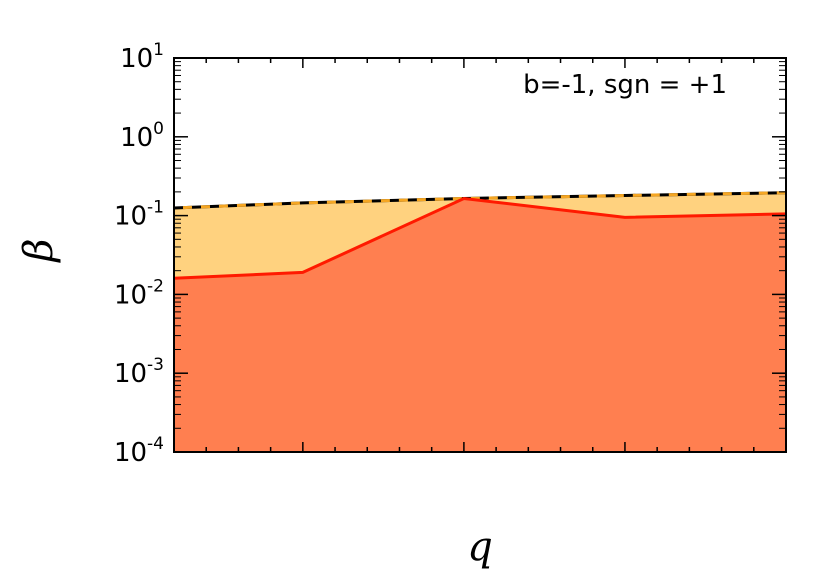 The height and width of the screenshot is (580, 828). What do you see at coordinates (480, 547) in the screenshot?
I see `x-axis-title: q` at bounding box center [480, 547].